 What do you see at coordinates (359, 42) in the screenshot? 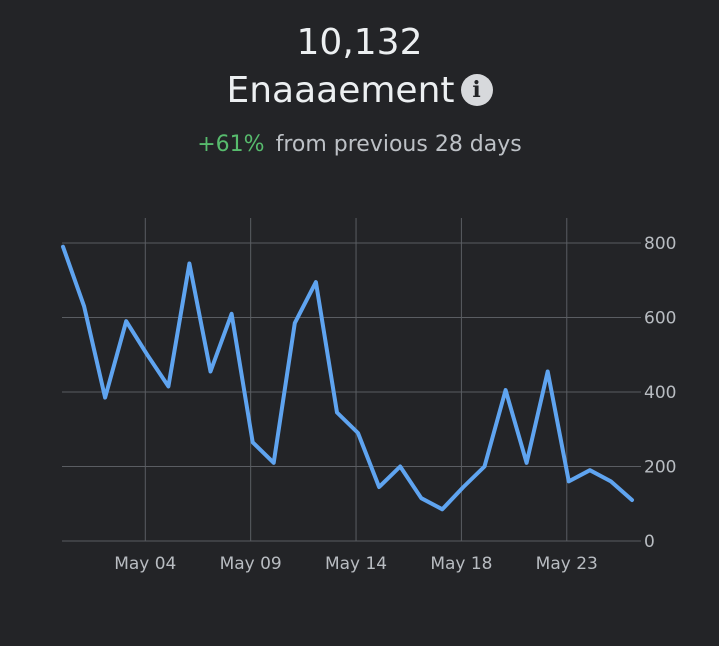
I see `metric-value: 10,132` at bounding box center [359, 42].